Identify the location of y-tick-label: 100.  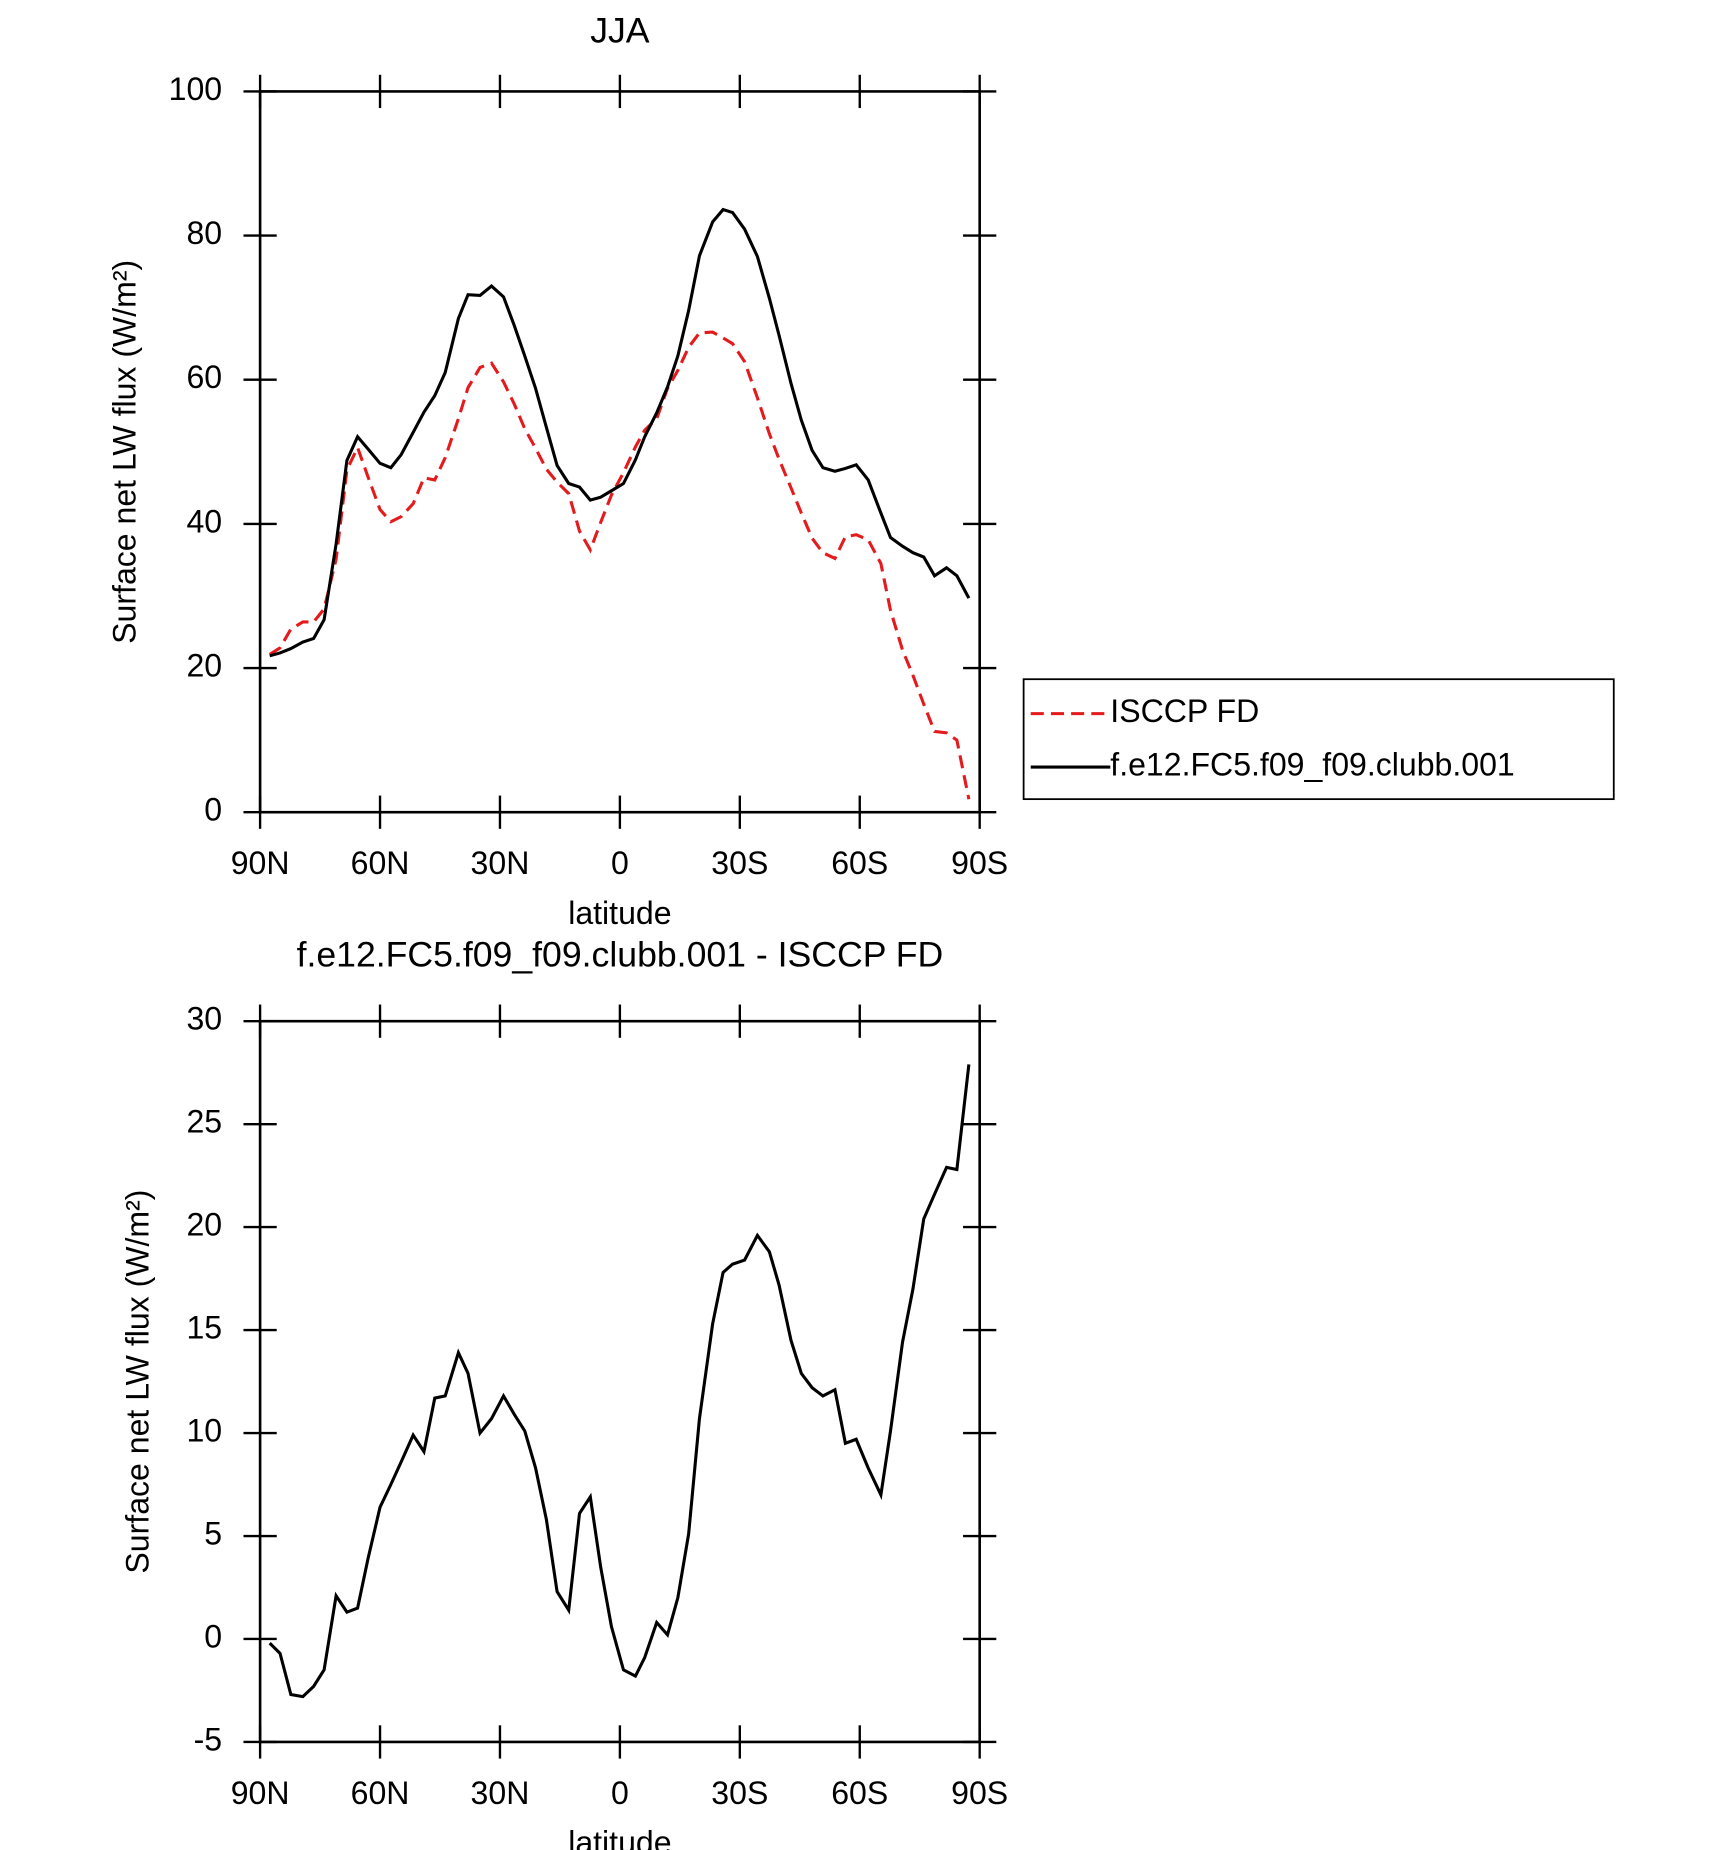
(195, 89).